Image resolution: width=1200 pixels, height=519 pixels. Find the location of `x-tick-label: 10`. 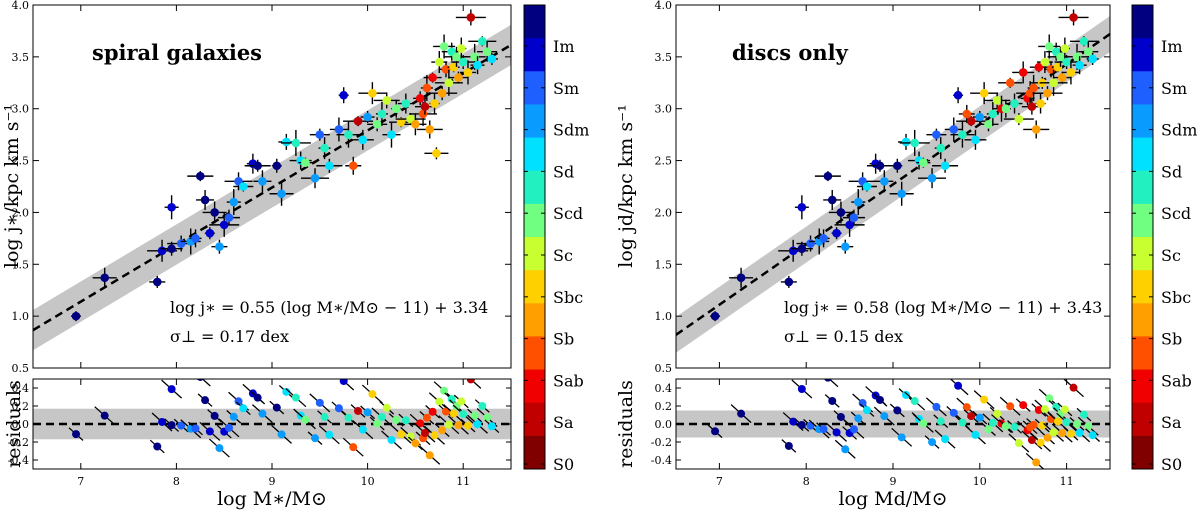

x-tick-label: 10 is located at coordinates (368, 481).